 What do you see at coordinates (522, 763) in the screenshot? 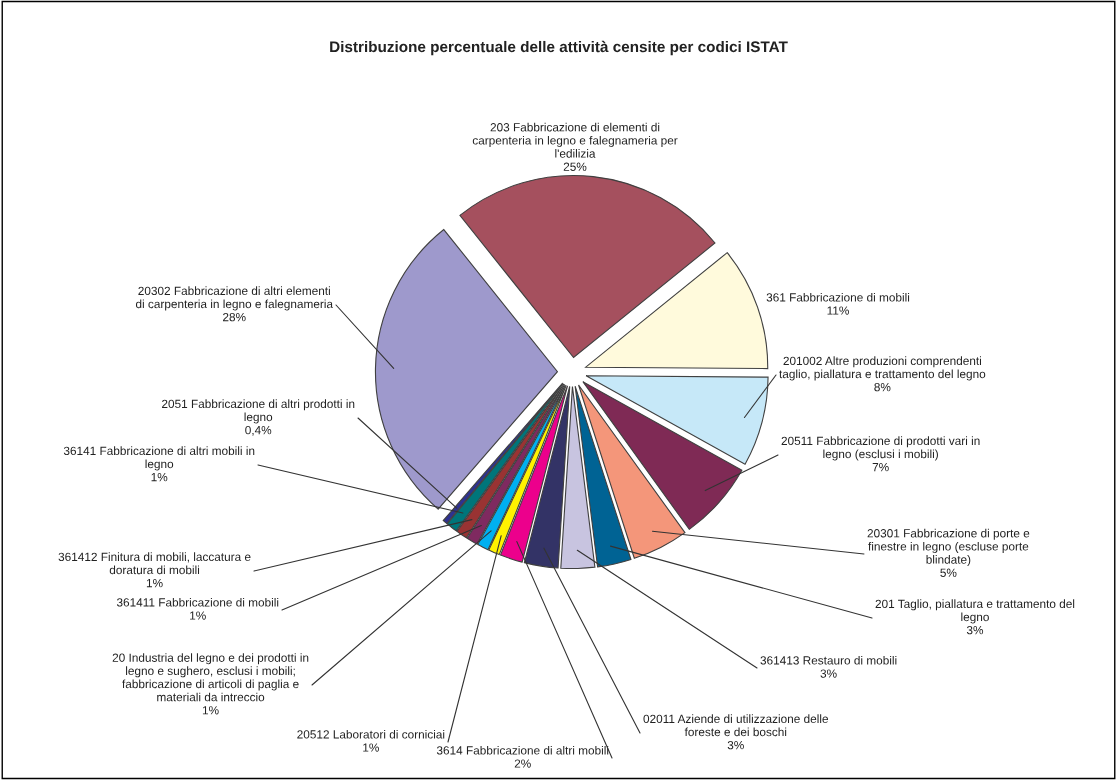
I see `data-label: 2%` at bounding box center [522, 763].